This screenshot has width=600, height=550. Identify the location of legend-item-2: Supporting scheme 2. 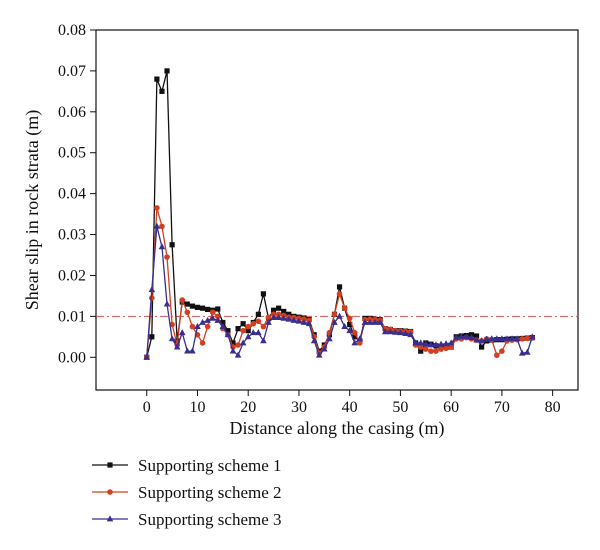
(187, 492).